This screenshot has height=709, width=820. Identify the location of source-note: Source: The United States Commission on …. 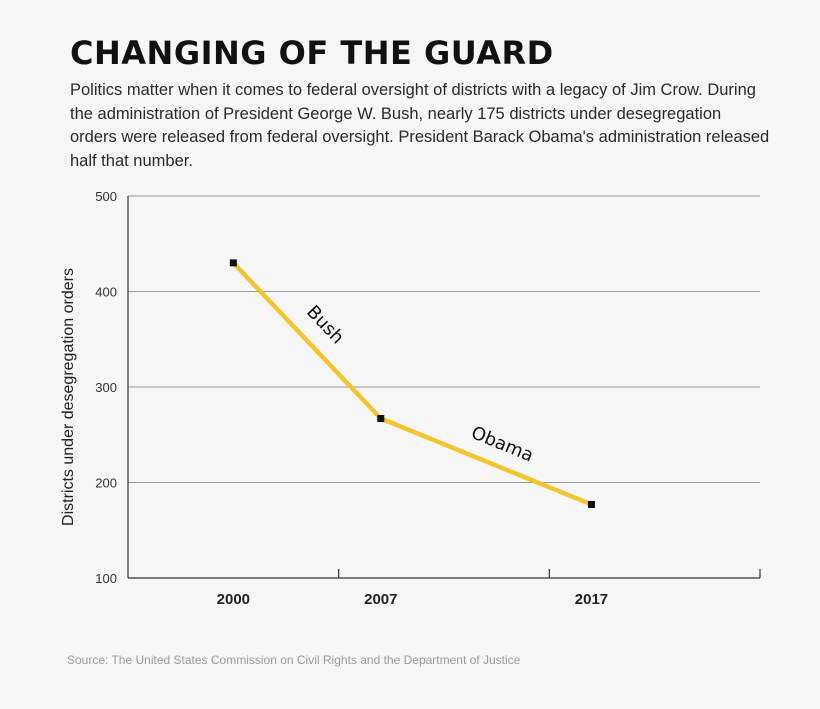
(294, 660).